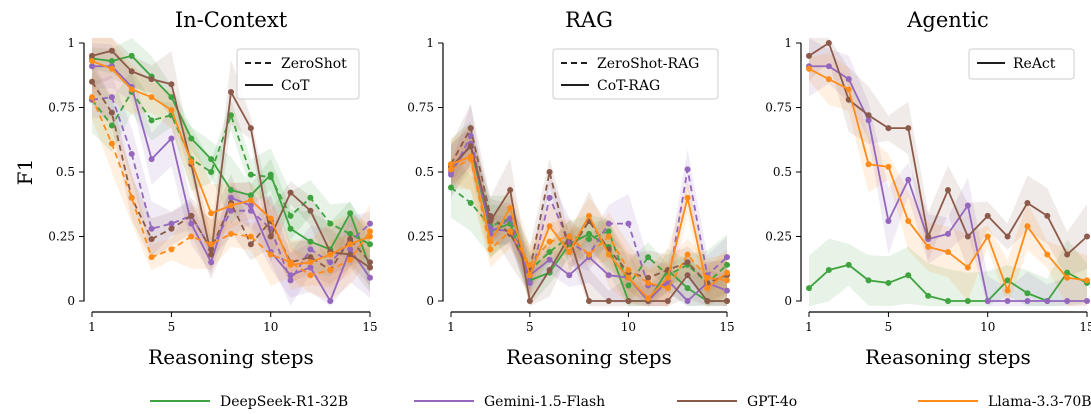  Describe the element at coordinates (788, 301) in the screenshot. I see `y-tick-label: 0` at that location.